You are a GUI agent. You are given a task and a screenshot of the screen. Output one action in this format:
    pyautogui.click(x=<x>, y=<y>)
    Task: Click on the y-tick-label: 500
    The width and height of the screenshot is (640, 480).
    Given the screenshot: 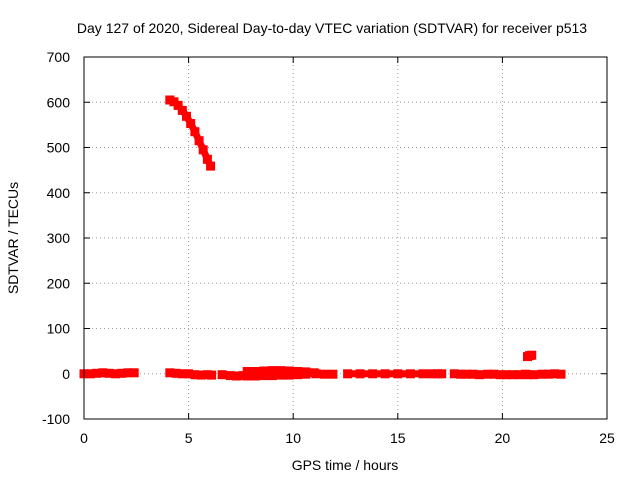 What is the action you would take?
    pyautogui.click(x=59, y=148)
    